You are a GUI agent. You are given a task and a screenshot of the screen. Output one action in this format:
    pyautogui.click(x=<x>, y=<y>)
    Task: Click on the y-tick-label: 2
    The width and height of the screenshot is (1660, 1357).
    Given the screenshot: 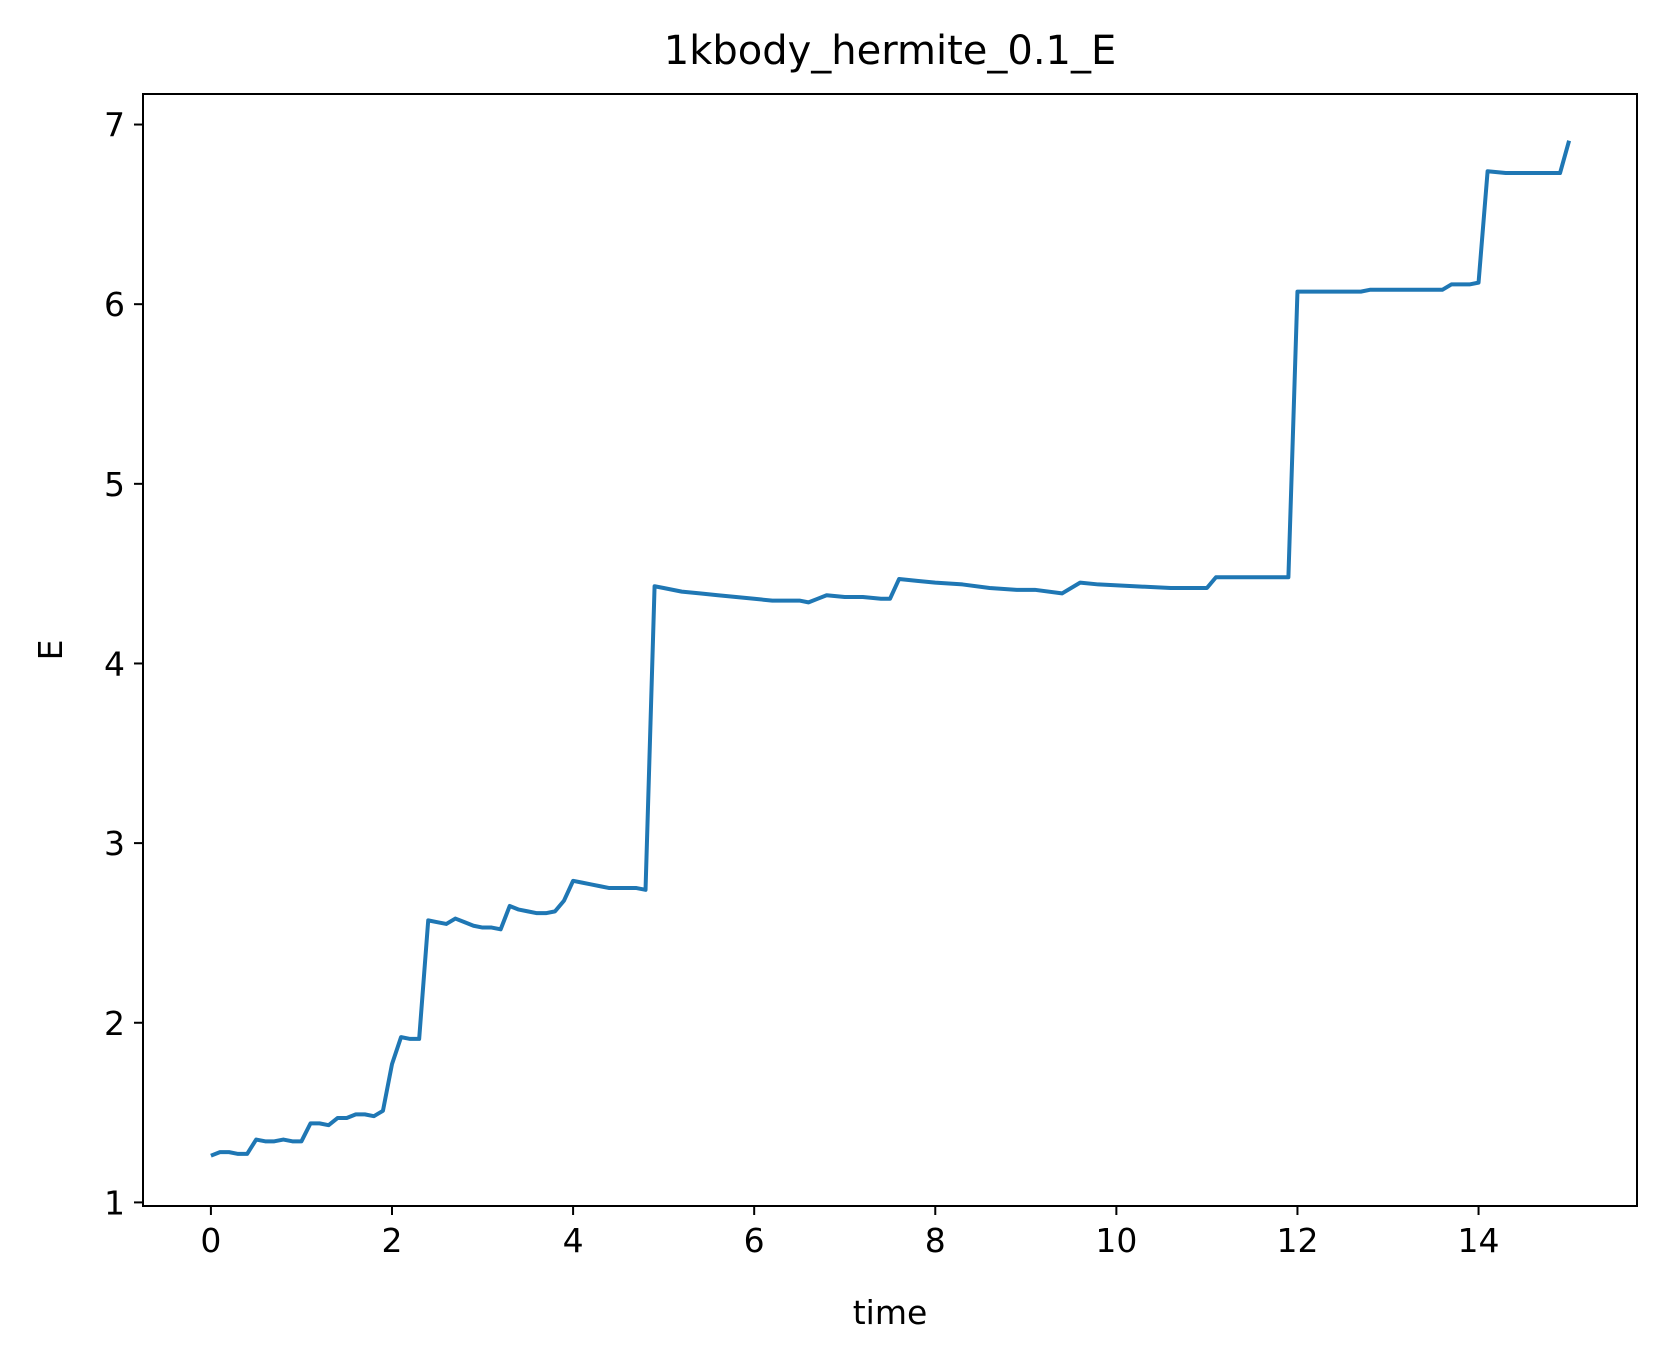 What is the action you would take?
    pyautogui.click(x=114, y=1023)
    